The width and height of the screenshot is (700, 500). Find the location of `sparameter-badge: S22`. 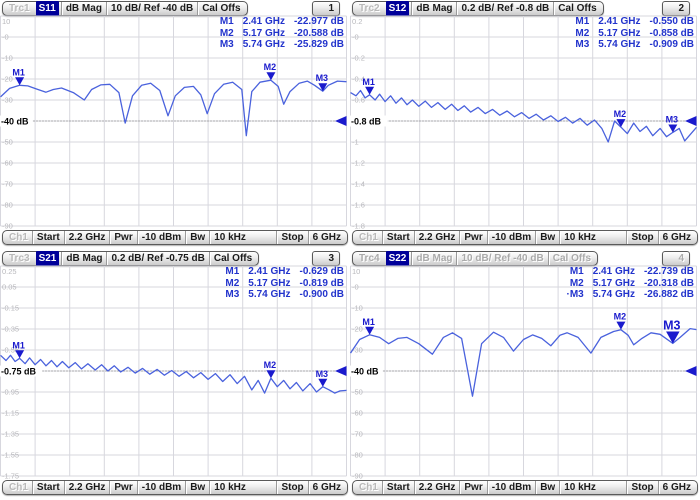

sparameter-badge: S22 is located at coordinates (397, 258).